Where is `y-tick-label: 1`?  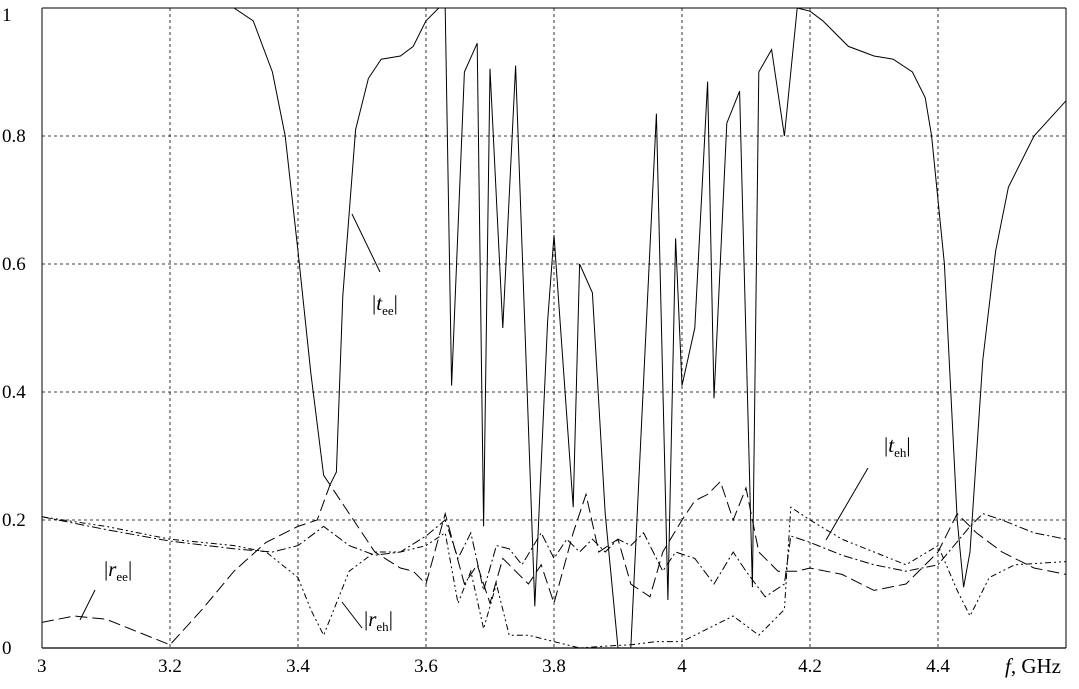 y-tick-label: 1 is located at coordinates (7, 15).